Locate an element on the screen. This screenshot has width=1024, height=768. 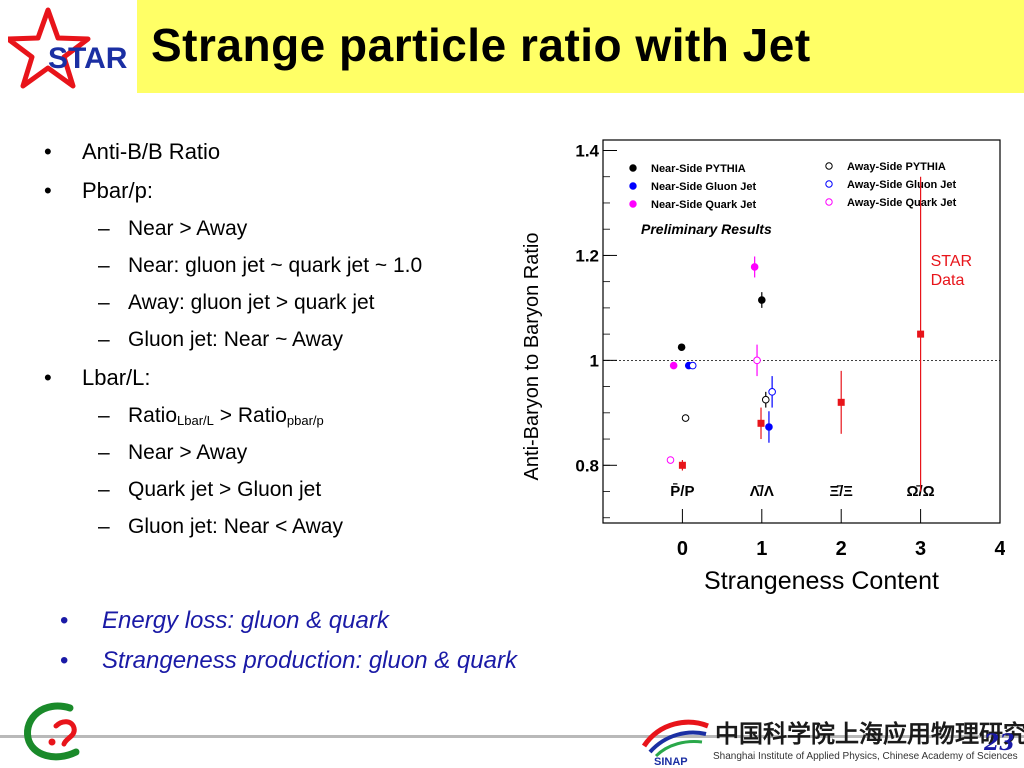
page-title: Strange particle ratio with Jet is located at coordinates (481, 45).